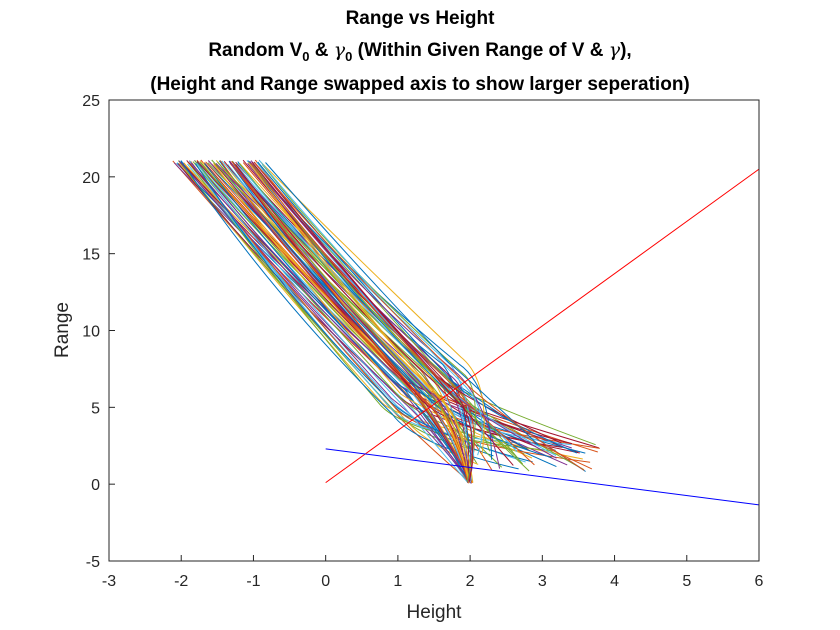 The width and height of the screenshot is (840, 630). What do you see at coordinates (93, 562) in the screenshot?
I see `y-tick-label: -5` at bounding box center [93, 562].